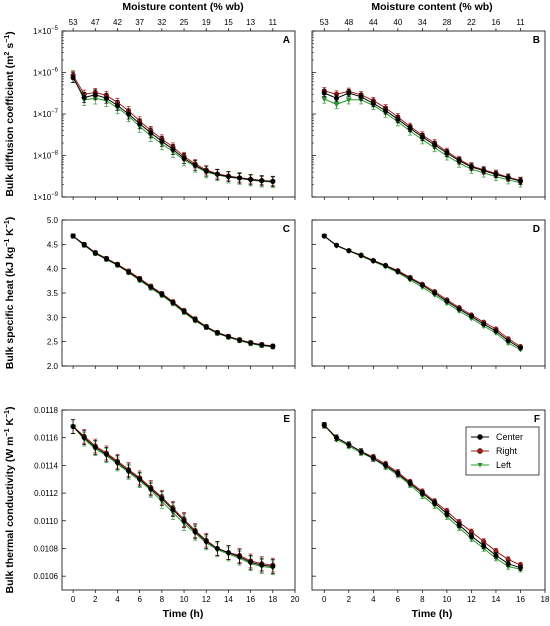 The height and width of the screenshot is (626, 550). What do you see at coordinates (422, 599) in the screenshot?
I see `x-tick-label-F: 8` at bounding box center [422, 599].